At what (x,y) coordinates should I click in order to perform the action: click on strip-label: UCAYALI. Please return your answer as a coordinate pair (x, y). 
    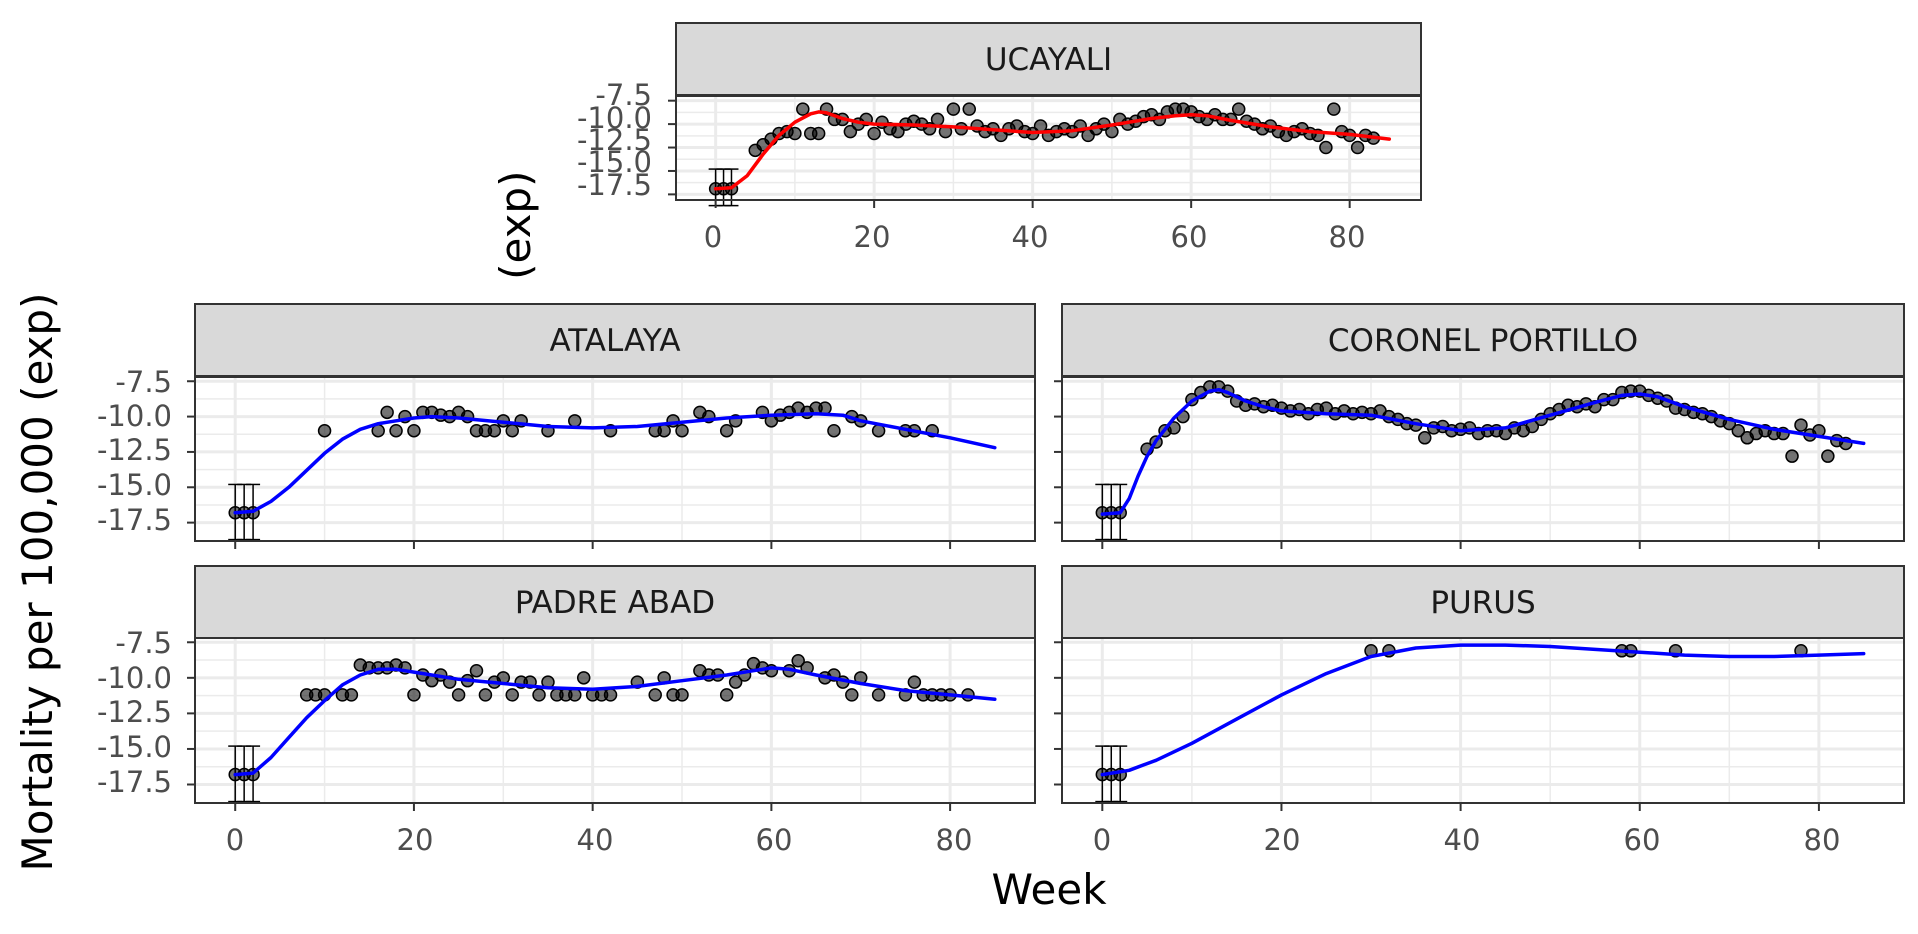
    Looking at the image, I should click on (1048, 60).